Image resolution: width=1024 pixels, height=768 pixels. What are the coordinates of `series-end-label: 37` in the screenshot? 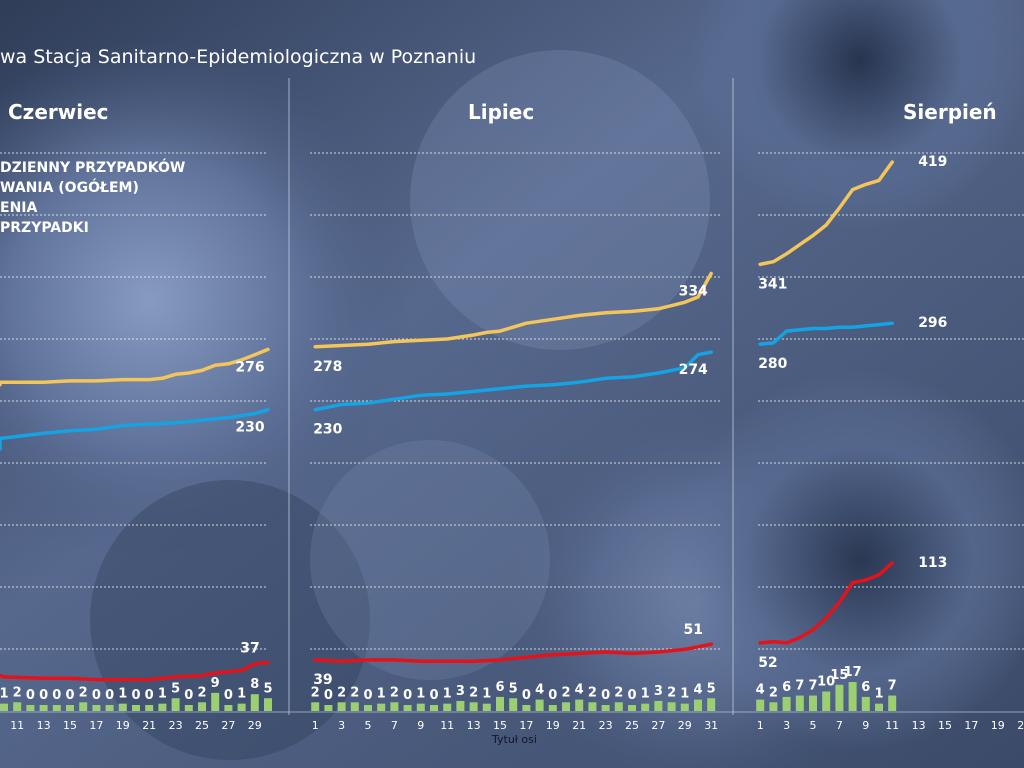 It's located at (249, 649).